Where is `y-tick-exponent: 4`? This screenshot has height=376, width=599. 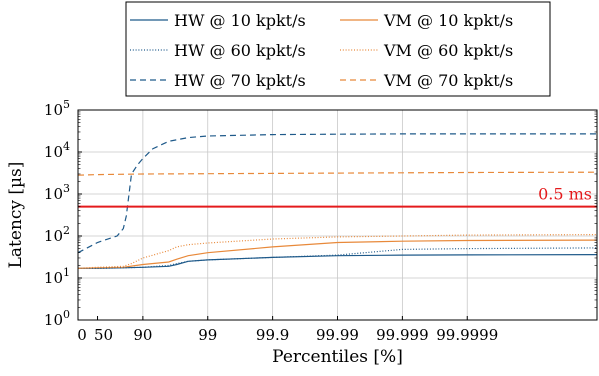 y-tick-exponent: 4 is located at coordinates (66, 146).